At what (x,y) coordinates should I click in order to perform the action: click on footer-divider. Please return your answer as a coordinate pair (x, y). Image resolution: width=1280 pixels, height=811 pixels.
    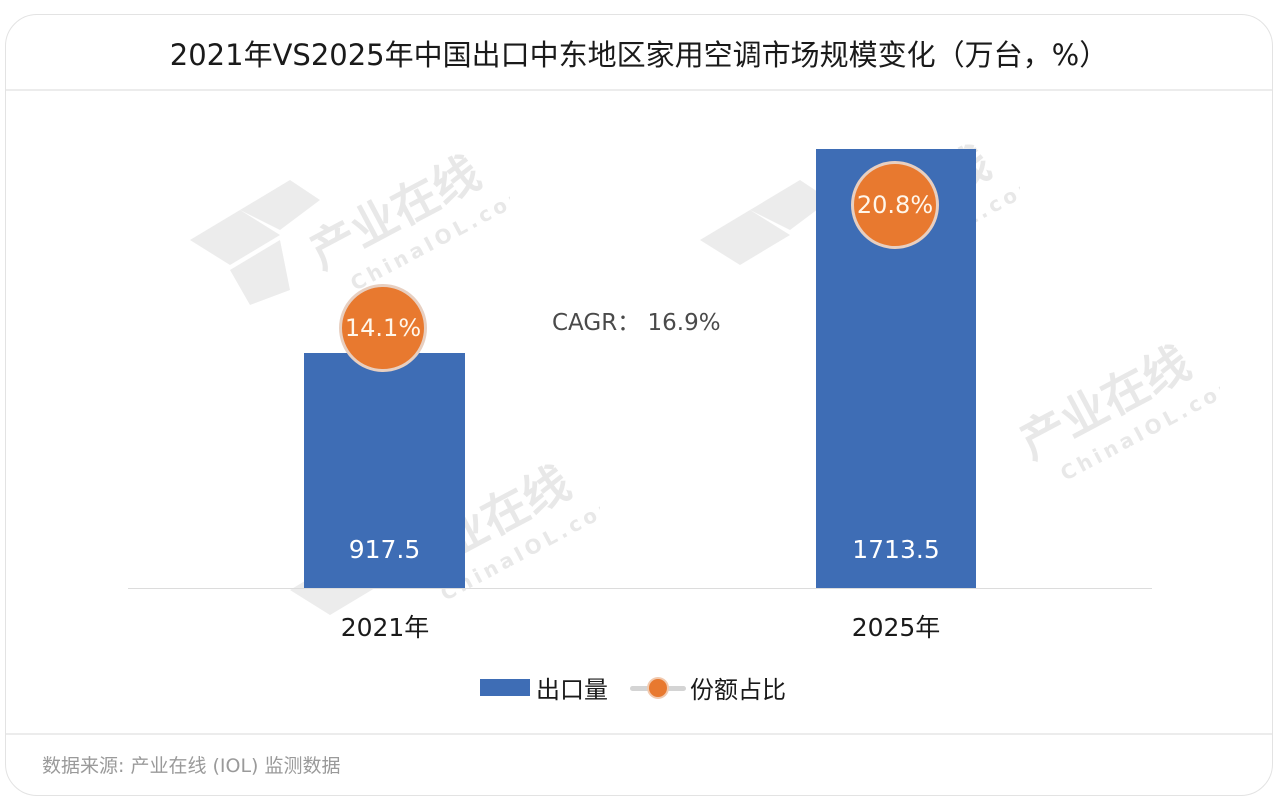
    Looking at the image, I should click on (639, 734).